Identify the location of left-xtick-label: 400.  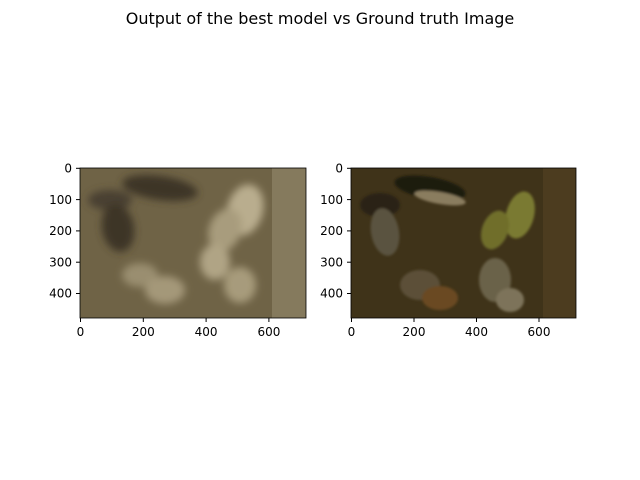
(206, 332).